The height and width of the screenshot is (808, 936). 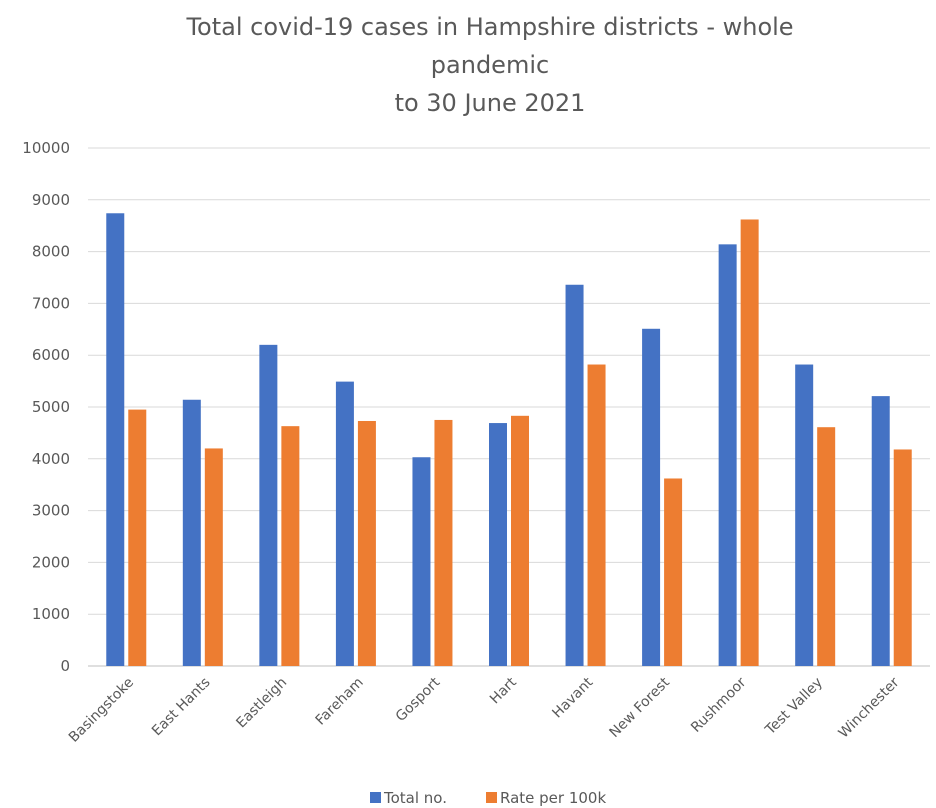 What do you see at coordinates (596, 515) in the screenshot?
I see `bar-rate-per-100k-havant` at bounding box center [596, 515].